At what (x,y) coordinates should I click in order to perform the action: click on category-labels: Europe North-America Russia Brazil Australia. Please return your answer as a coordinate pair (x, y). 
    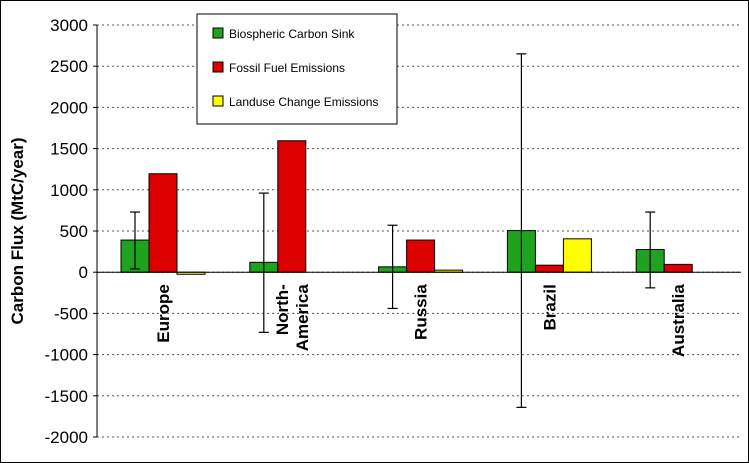
    Looking at the image, I should click on (421, 320).